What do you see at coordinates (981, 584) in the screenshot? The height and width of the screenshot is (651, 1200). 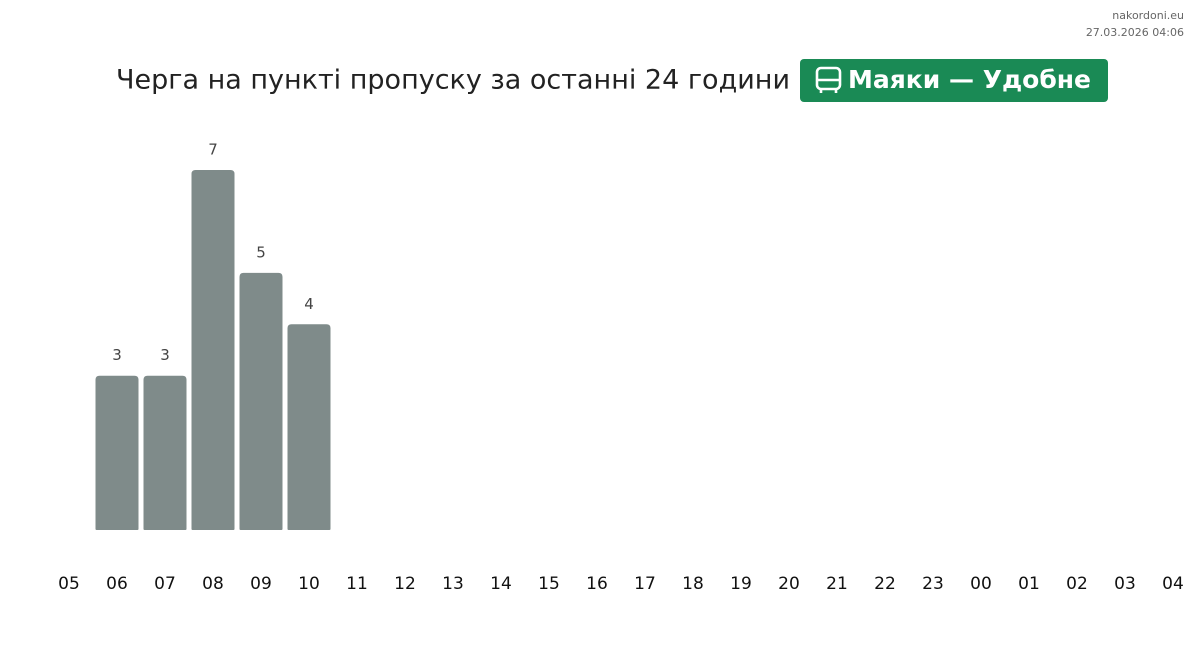 I see `x-tick-label: 00` at bounding box center [981, 584].